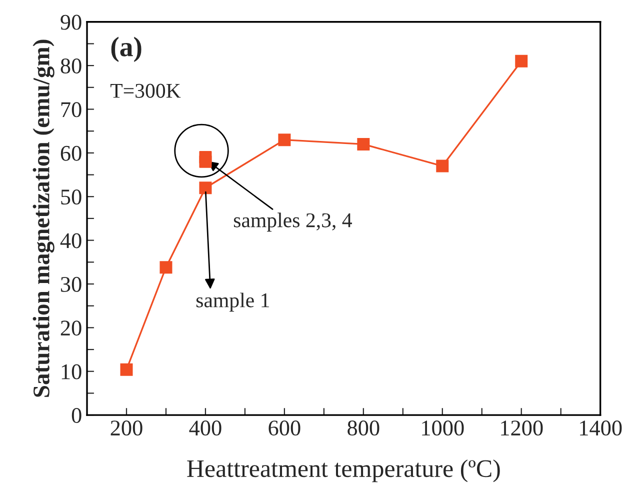 The width and height of the screenshot is (626, 486). Describe the element at coordinates (71, 284) in the screenshot. I see `y-tick-label: 30` at that location.